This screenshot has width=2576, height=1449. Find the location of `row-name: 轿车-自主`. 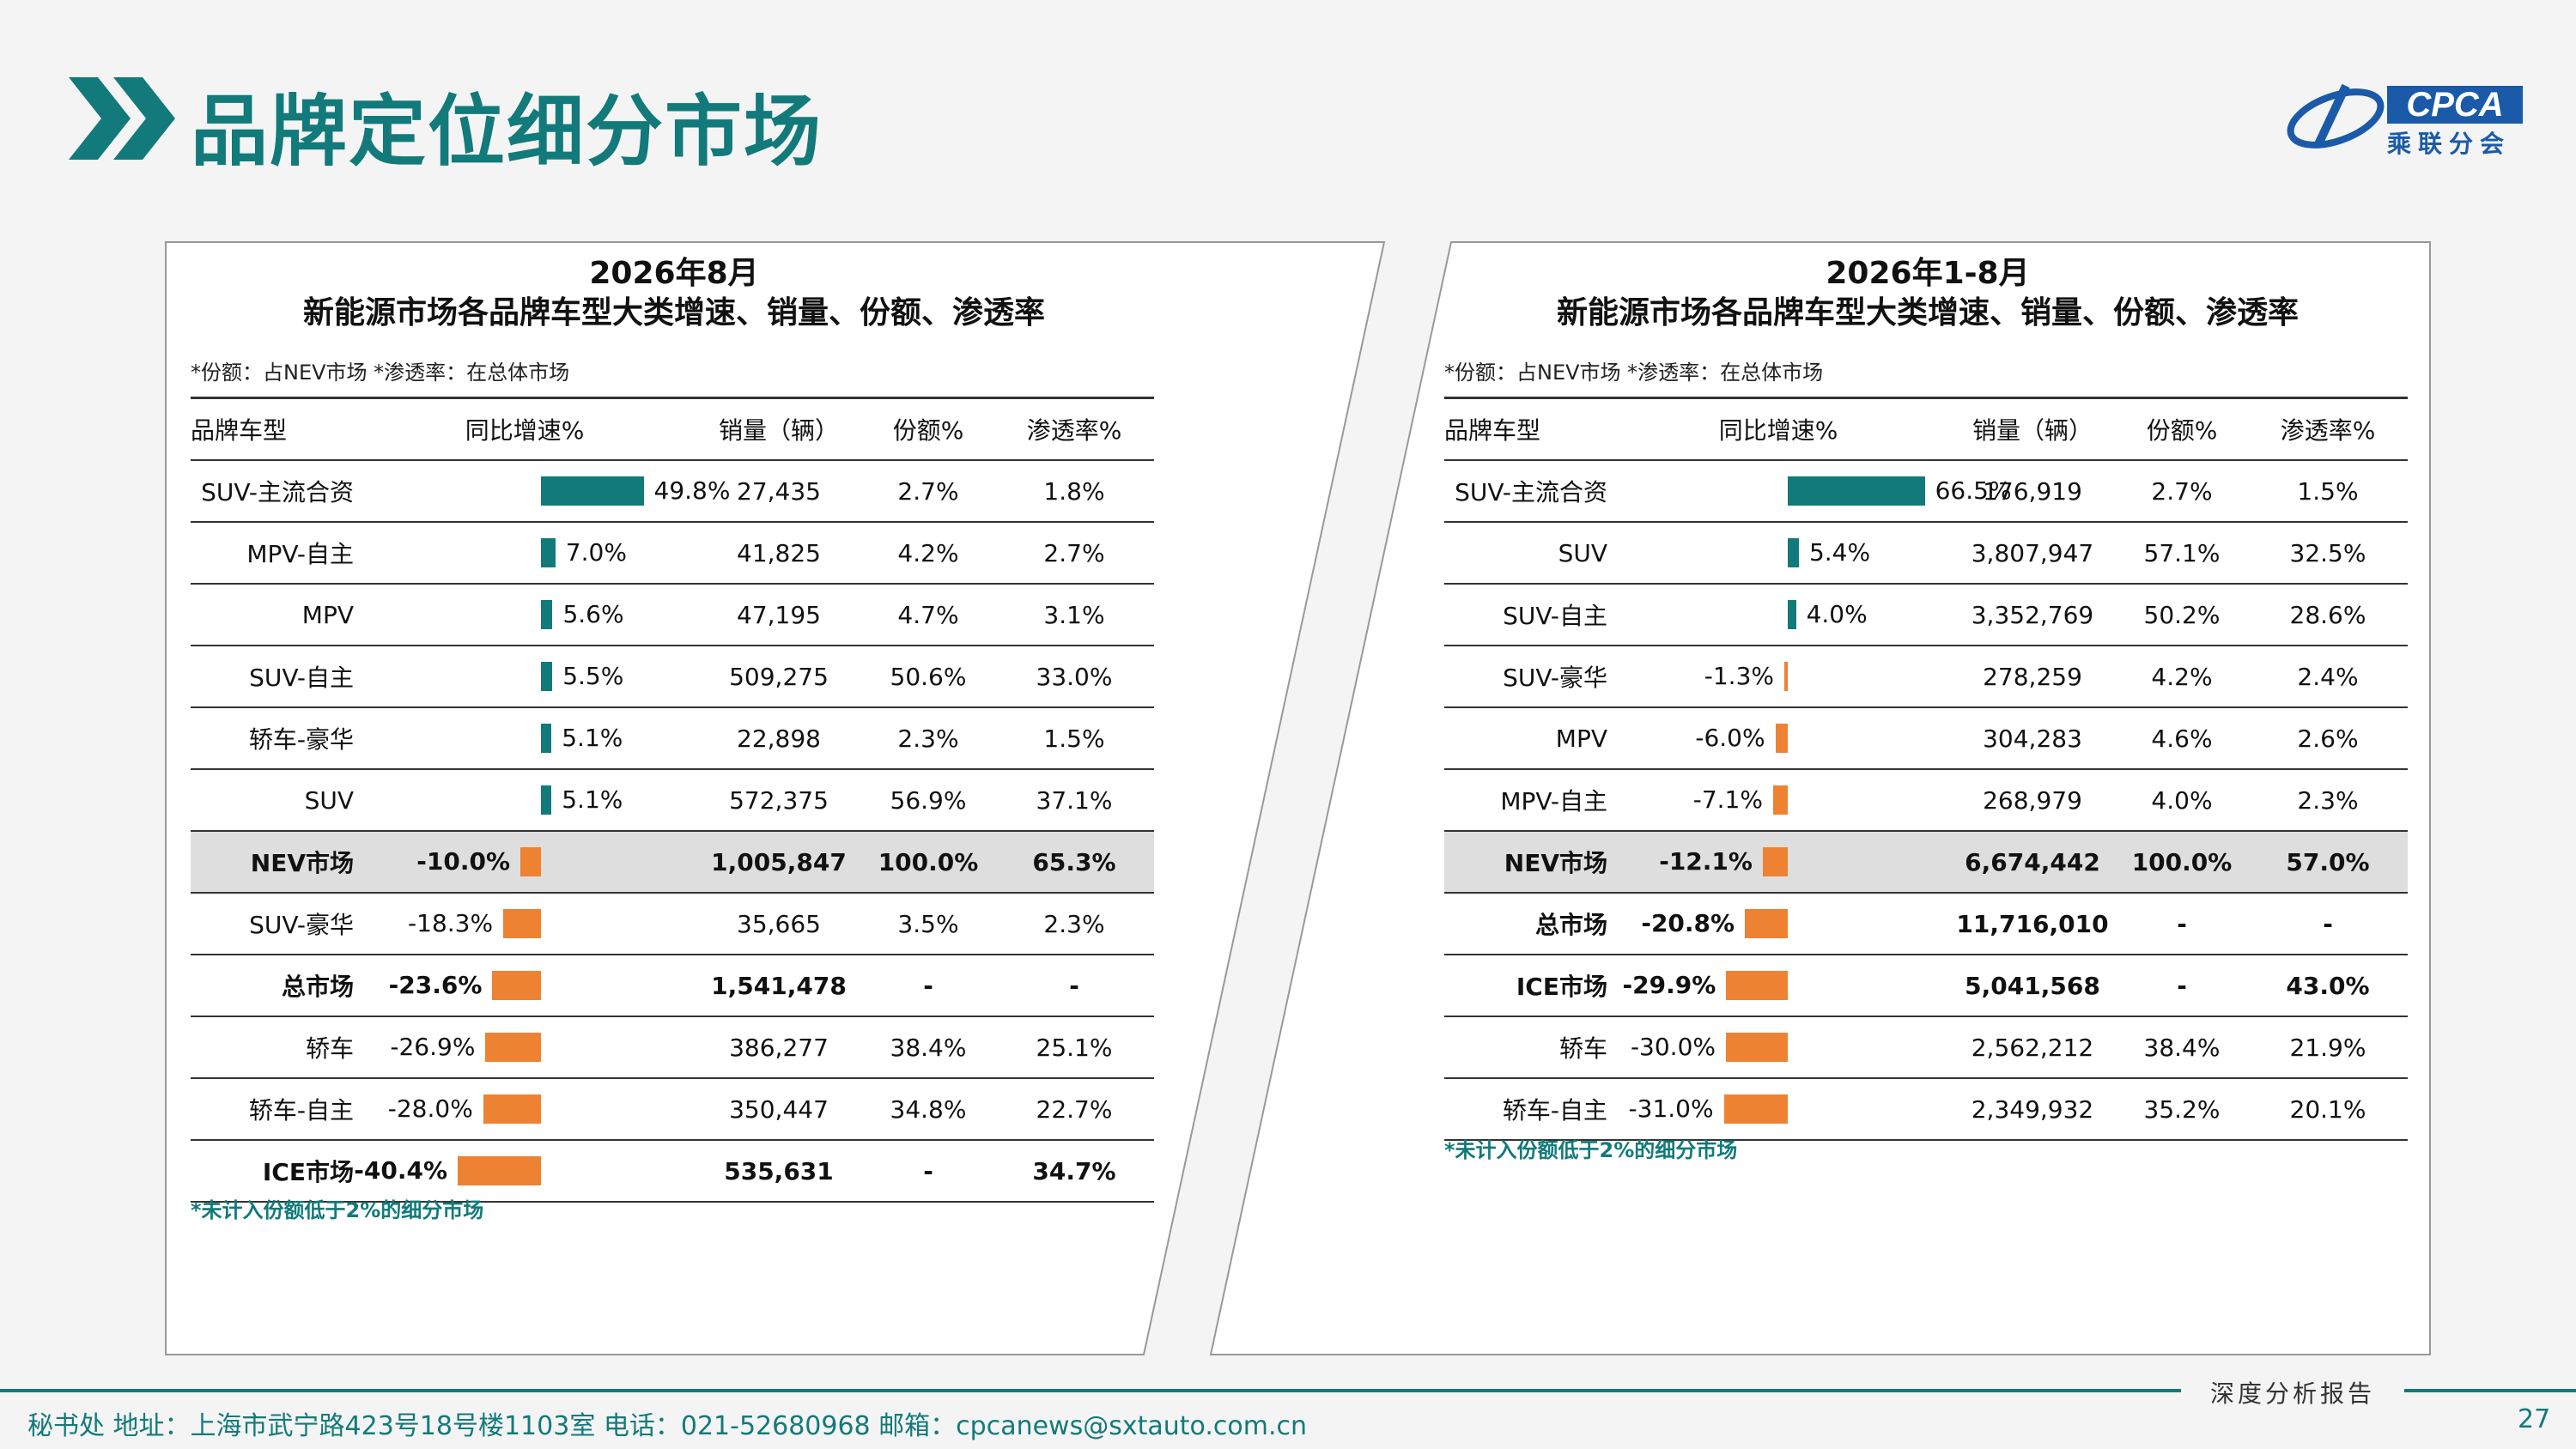

row-name: 轿车-自主 is located at coordinates (272, 1109).